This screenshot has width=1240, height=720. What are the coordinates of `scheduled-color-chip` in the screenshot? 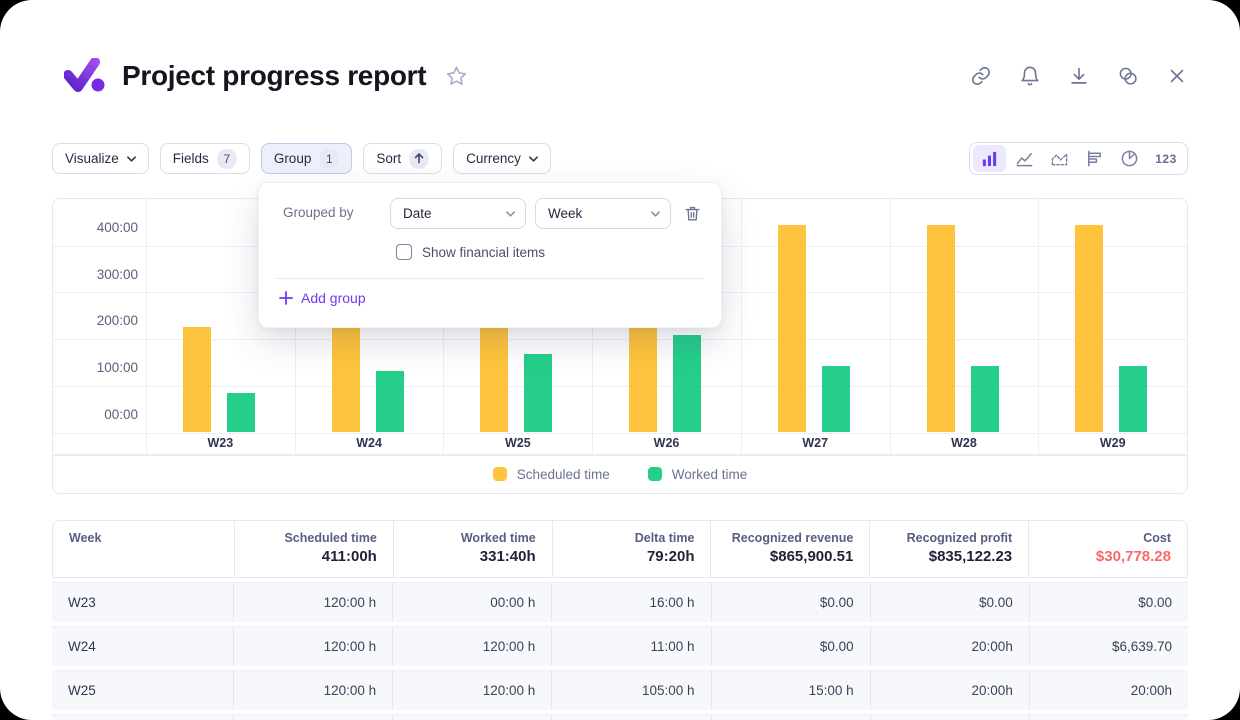 It's located at (499, 474).